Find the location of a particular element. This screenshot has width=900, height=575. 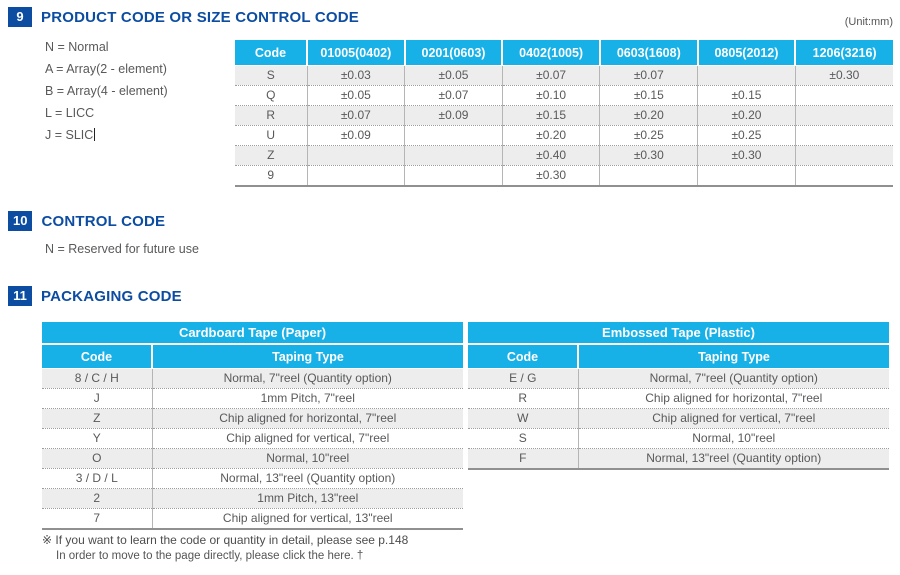

table-row: E / G Normal, 7"reel (Quantity option) is located at coordinates (678, 378).